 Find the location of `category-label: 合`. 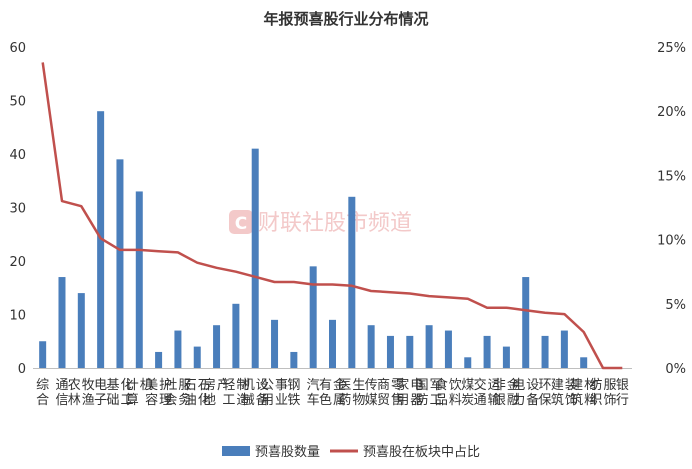

category-label: 合 is located at coordinates (42, 400).